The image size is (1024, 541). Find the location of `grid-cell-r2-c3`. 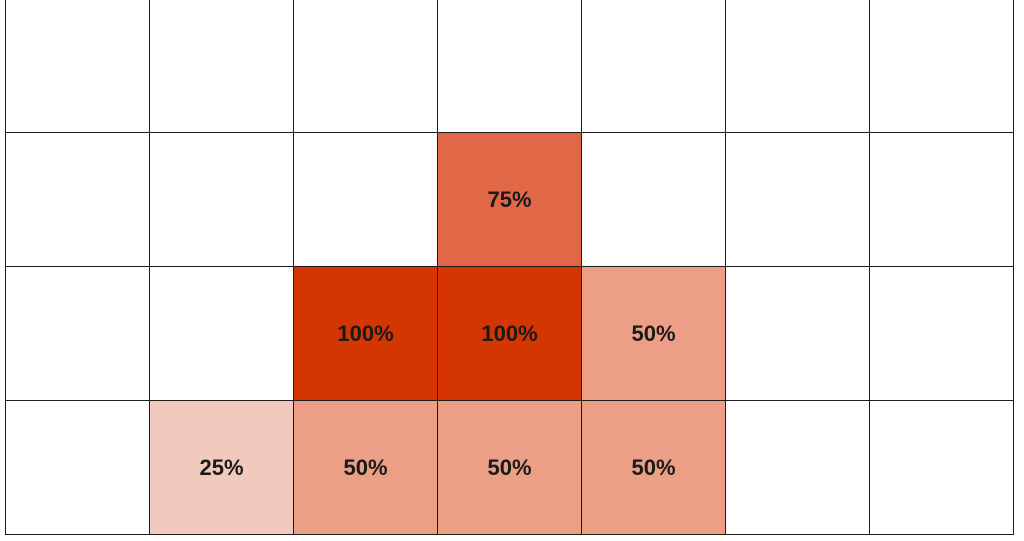

grid-cell-r2-c3 is located at coordinates (366, 200).